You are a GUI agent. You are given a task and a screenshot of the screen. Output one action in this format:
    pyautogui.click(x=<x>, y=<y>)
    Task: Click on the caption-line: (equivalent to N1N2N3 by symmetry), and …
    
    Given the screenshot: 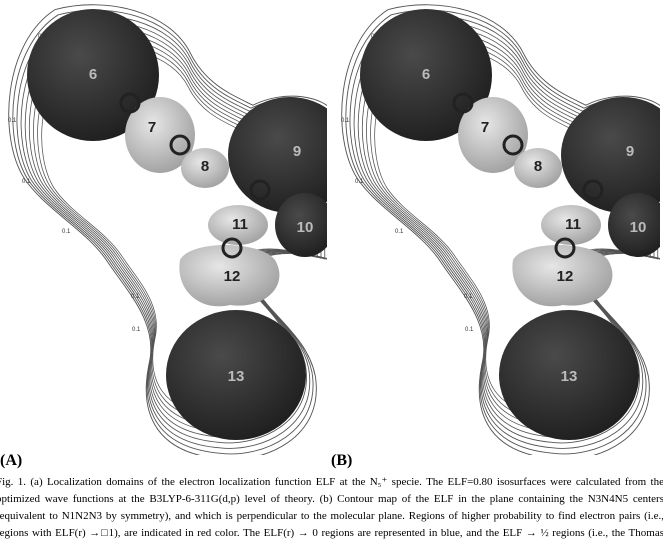 What is the action you would take?
    pyautogui.click(x=331, y=516)
    